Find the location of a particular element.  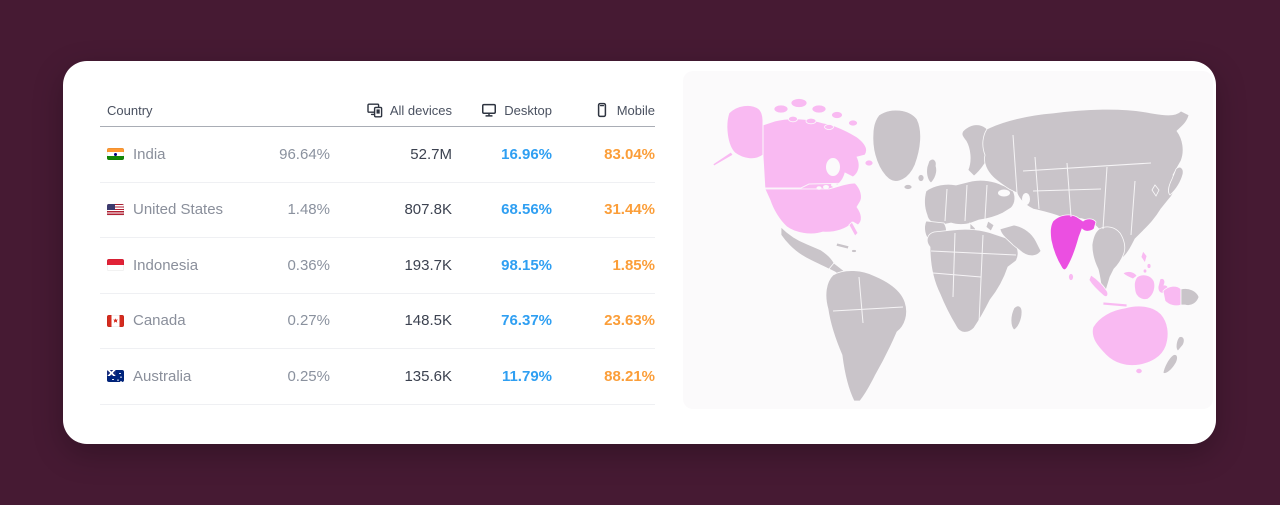

country-name: Australia is located at coordinates (162, 376).